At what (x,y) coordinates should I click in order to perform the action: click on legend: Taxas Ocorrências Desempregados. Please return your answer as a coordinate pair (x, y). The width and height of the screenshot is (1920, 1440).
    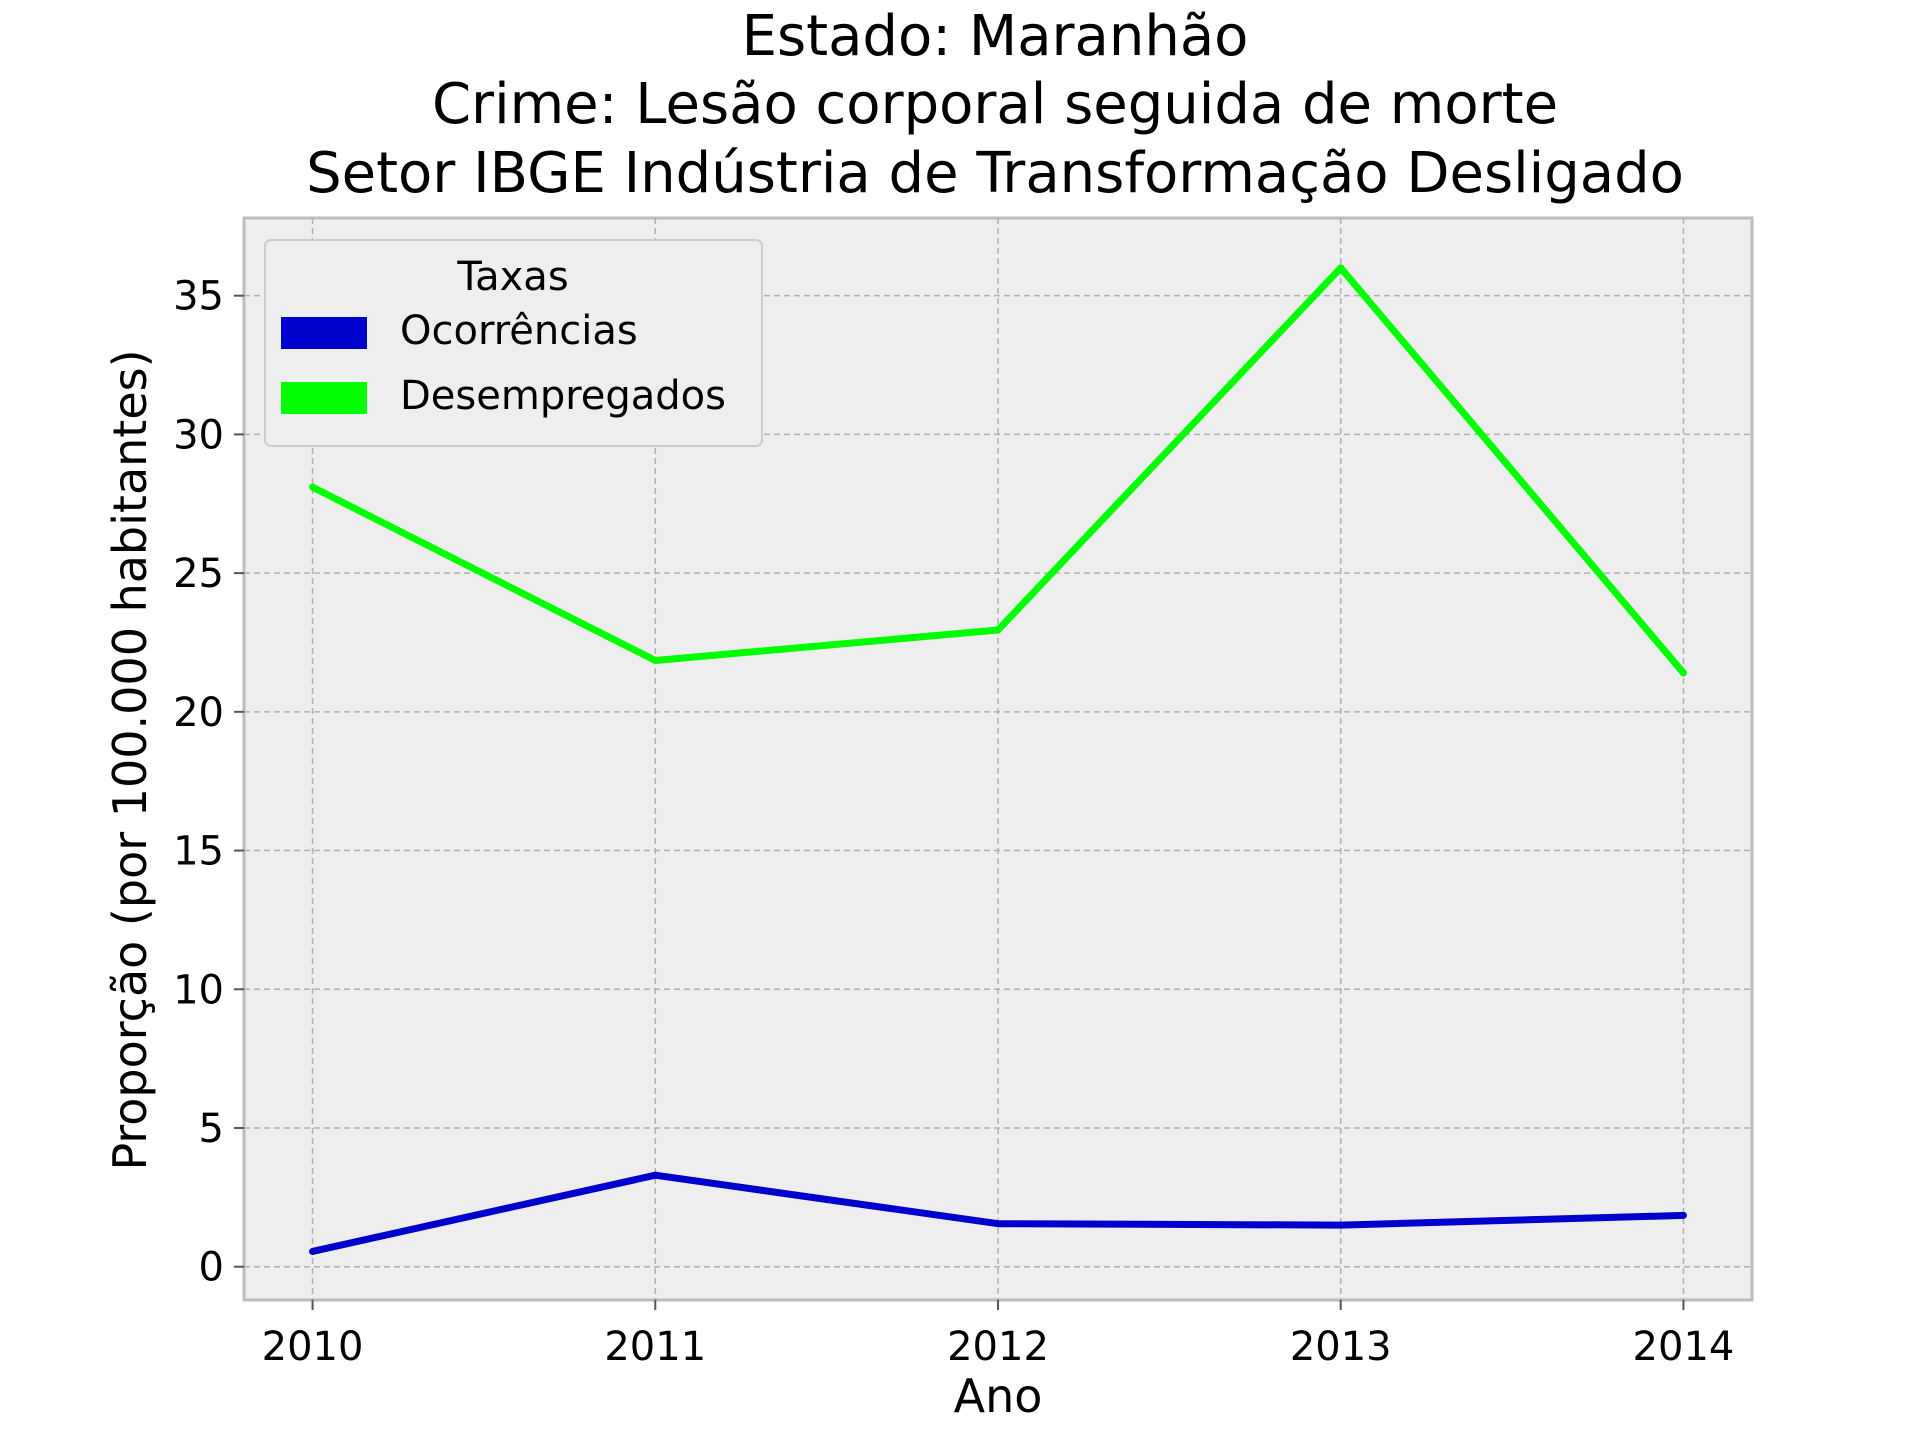
    Looking at the image, I should click on (513, 343).